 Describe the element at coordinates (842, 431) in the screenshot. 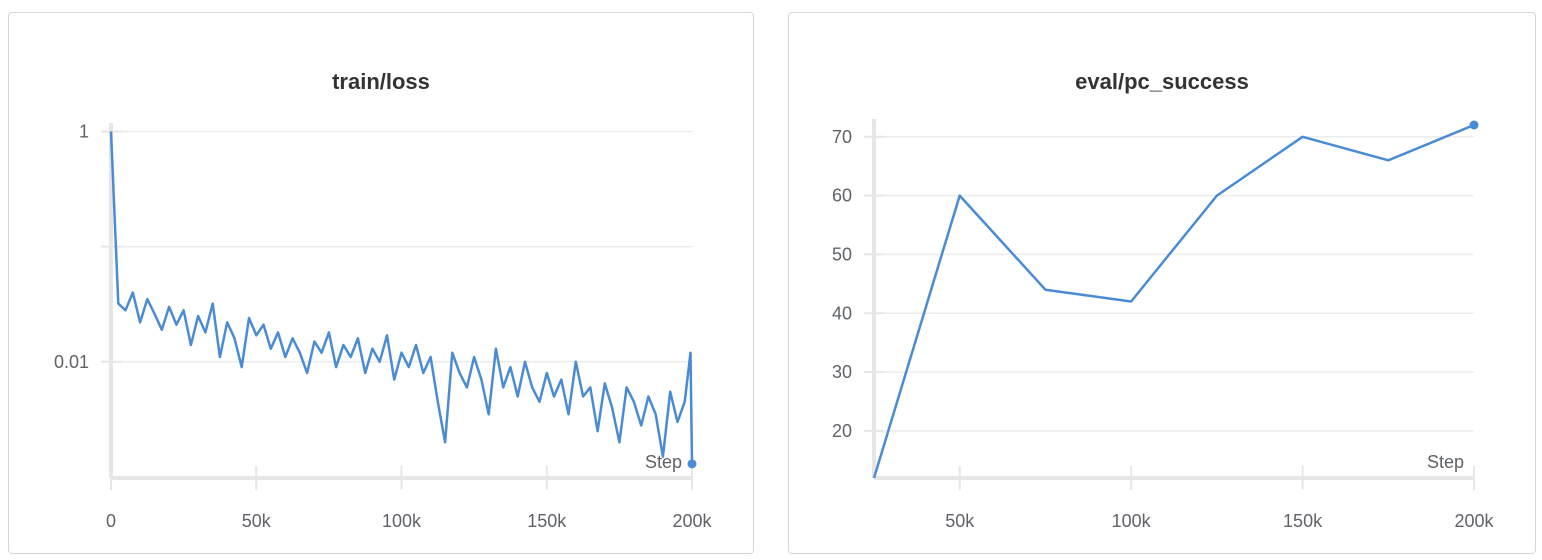

I see `y-tick-label: 20` at that location.